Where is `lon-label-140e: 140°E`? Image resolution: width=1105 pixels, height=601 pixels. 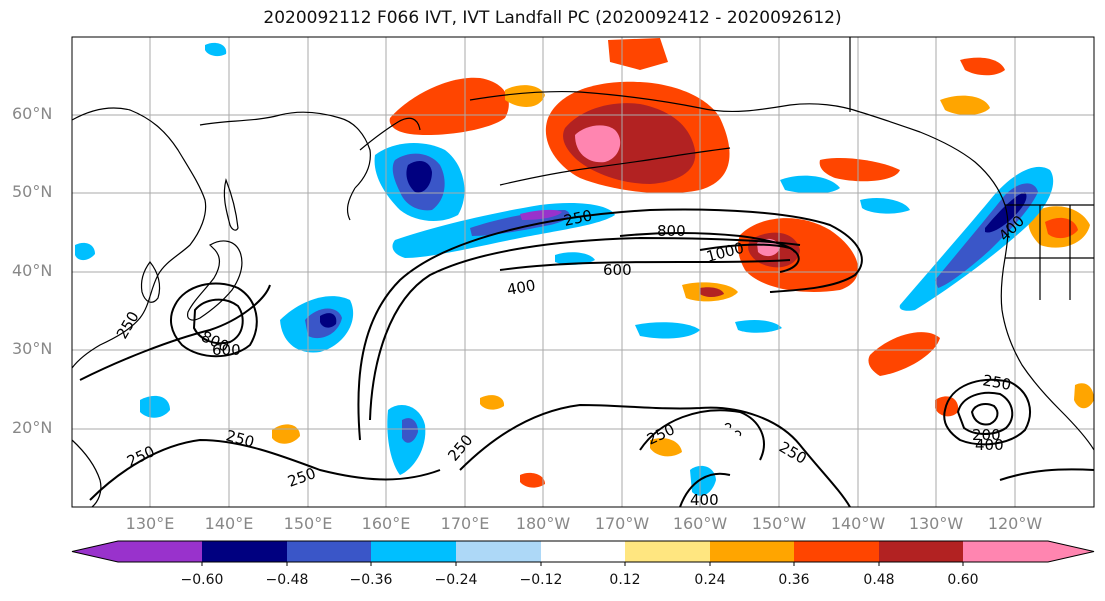
lon-label-140e: 140°E is located at coordinates (229, 523).